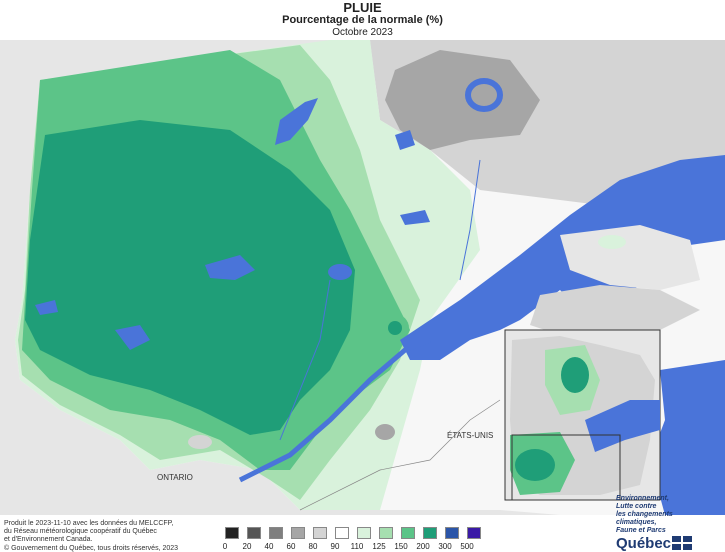 Image resolution: width=725 pixels, height=552 pixels. What do you see at coordinates (615, 312) in the screenshot?
I see `zone-gray-gaspesie` at bounding box center [615, 312].